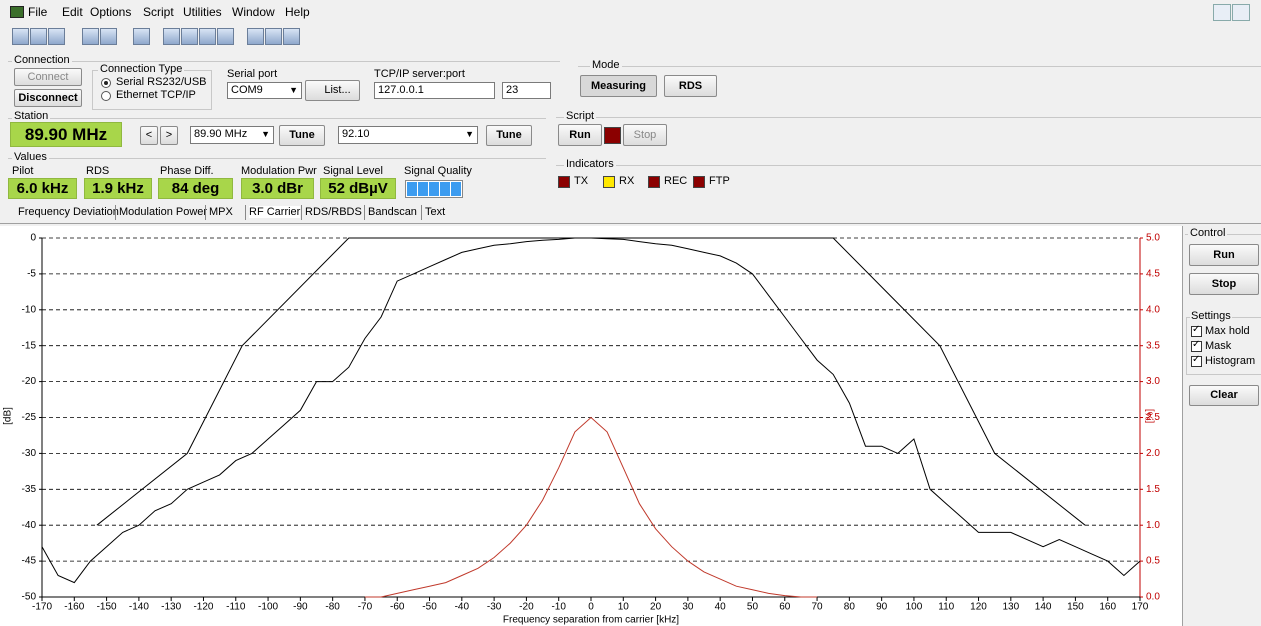  What do you see at coordinates (333, 212) in the screenshot?
I see `tab: RDS/RBDS` at bounding box center [333, 212].